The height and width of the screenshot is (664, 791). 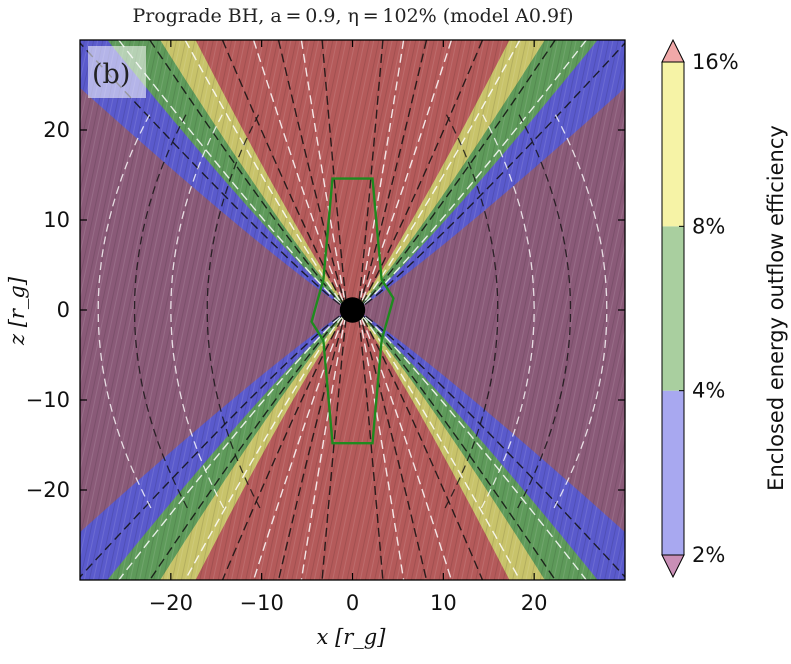 What do you see at coordinates (56, 220) in the screenshot?
I see `y-tick-label: 10` at bounding box center [56, 220].